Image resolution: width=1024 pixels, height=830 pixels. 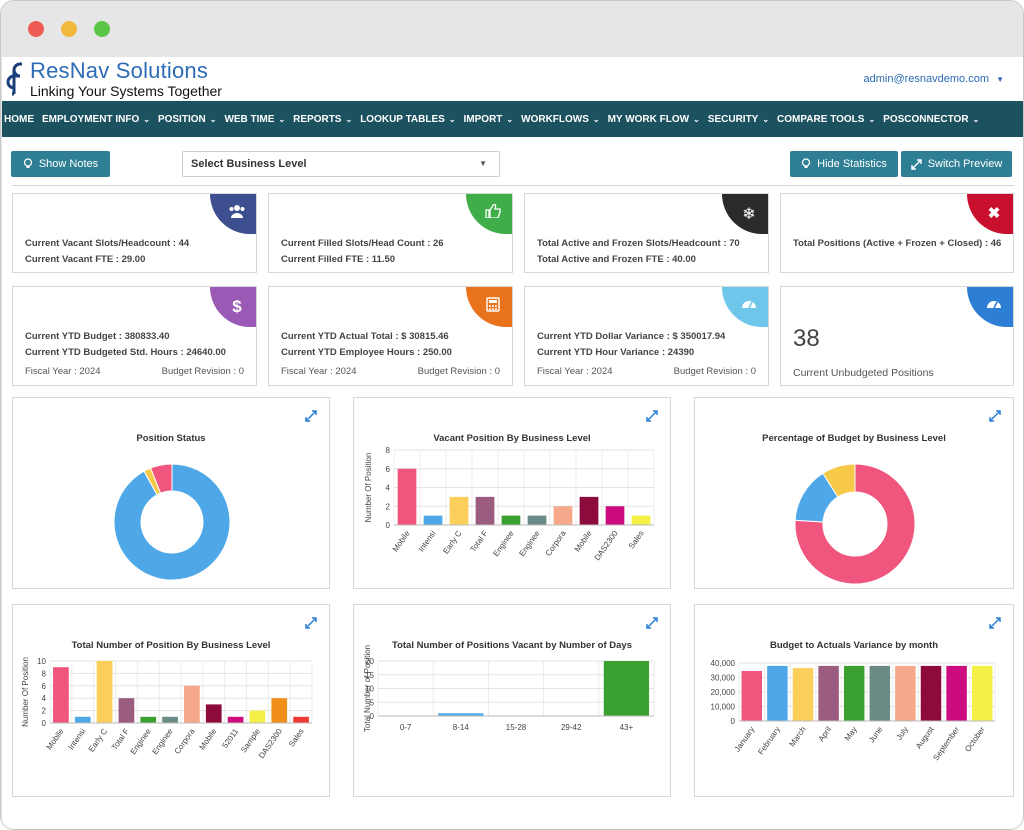 What do you see at coordinates (76, 739) in the screenshot?
I see `x-tick-label: Intensi` at bounding box center [76, 739].